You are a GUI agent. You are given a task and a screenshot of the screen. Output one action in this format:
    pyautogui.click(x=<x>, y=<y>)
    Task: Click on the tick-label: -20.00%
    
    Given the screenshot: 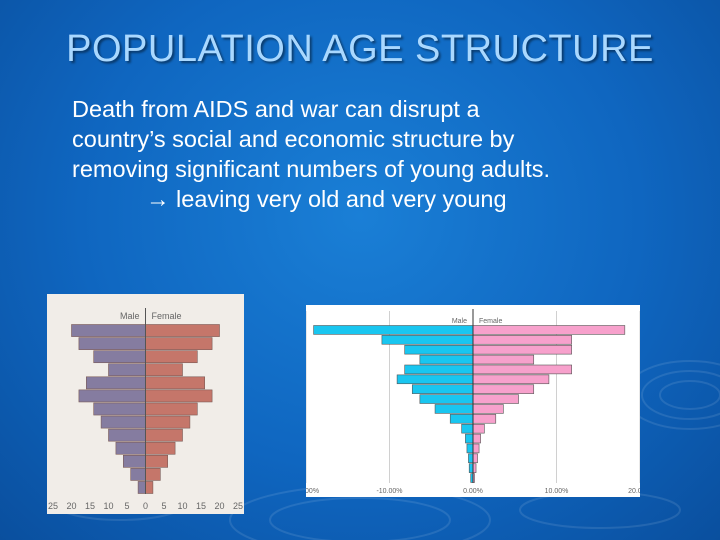 What is the action you would take?
    pyautogui.click(x=312, y=491)
    